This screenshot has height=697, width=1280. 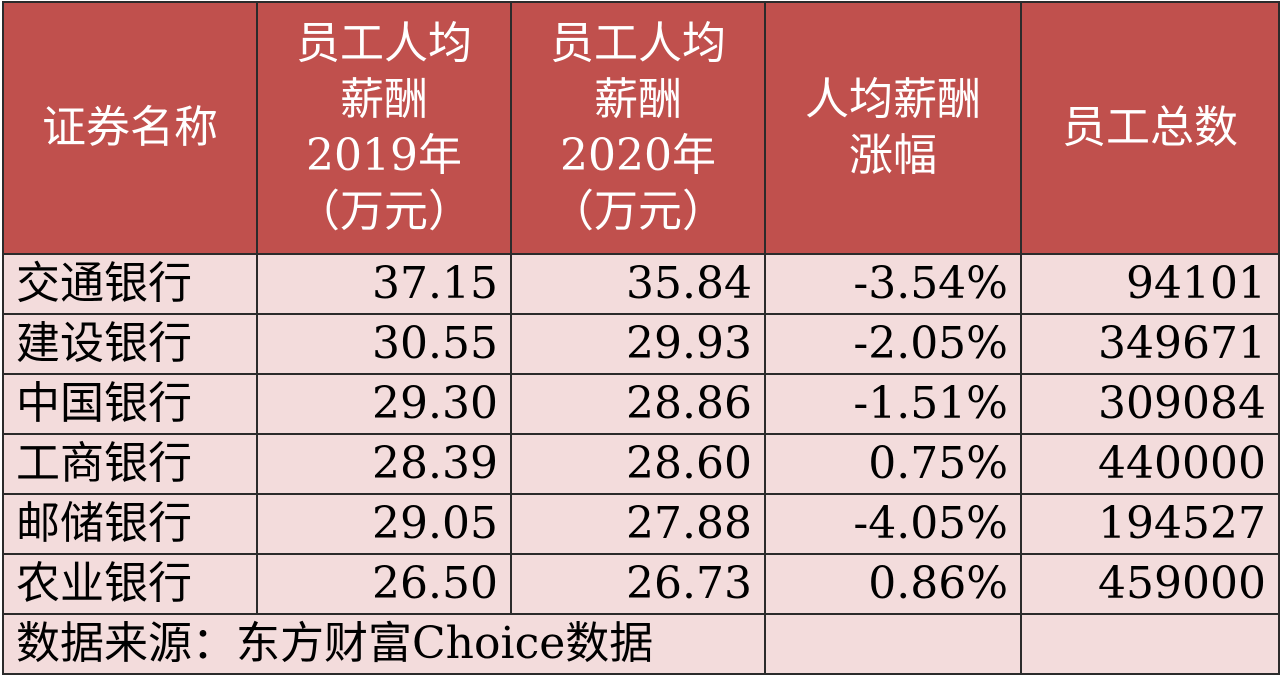 I want to click on data-source-note: 数据来源：东方财富Choice数据, so click(x=384, y=644).